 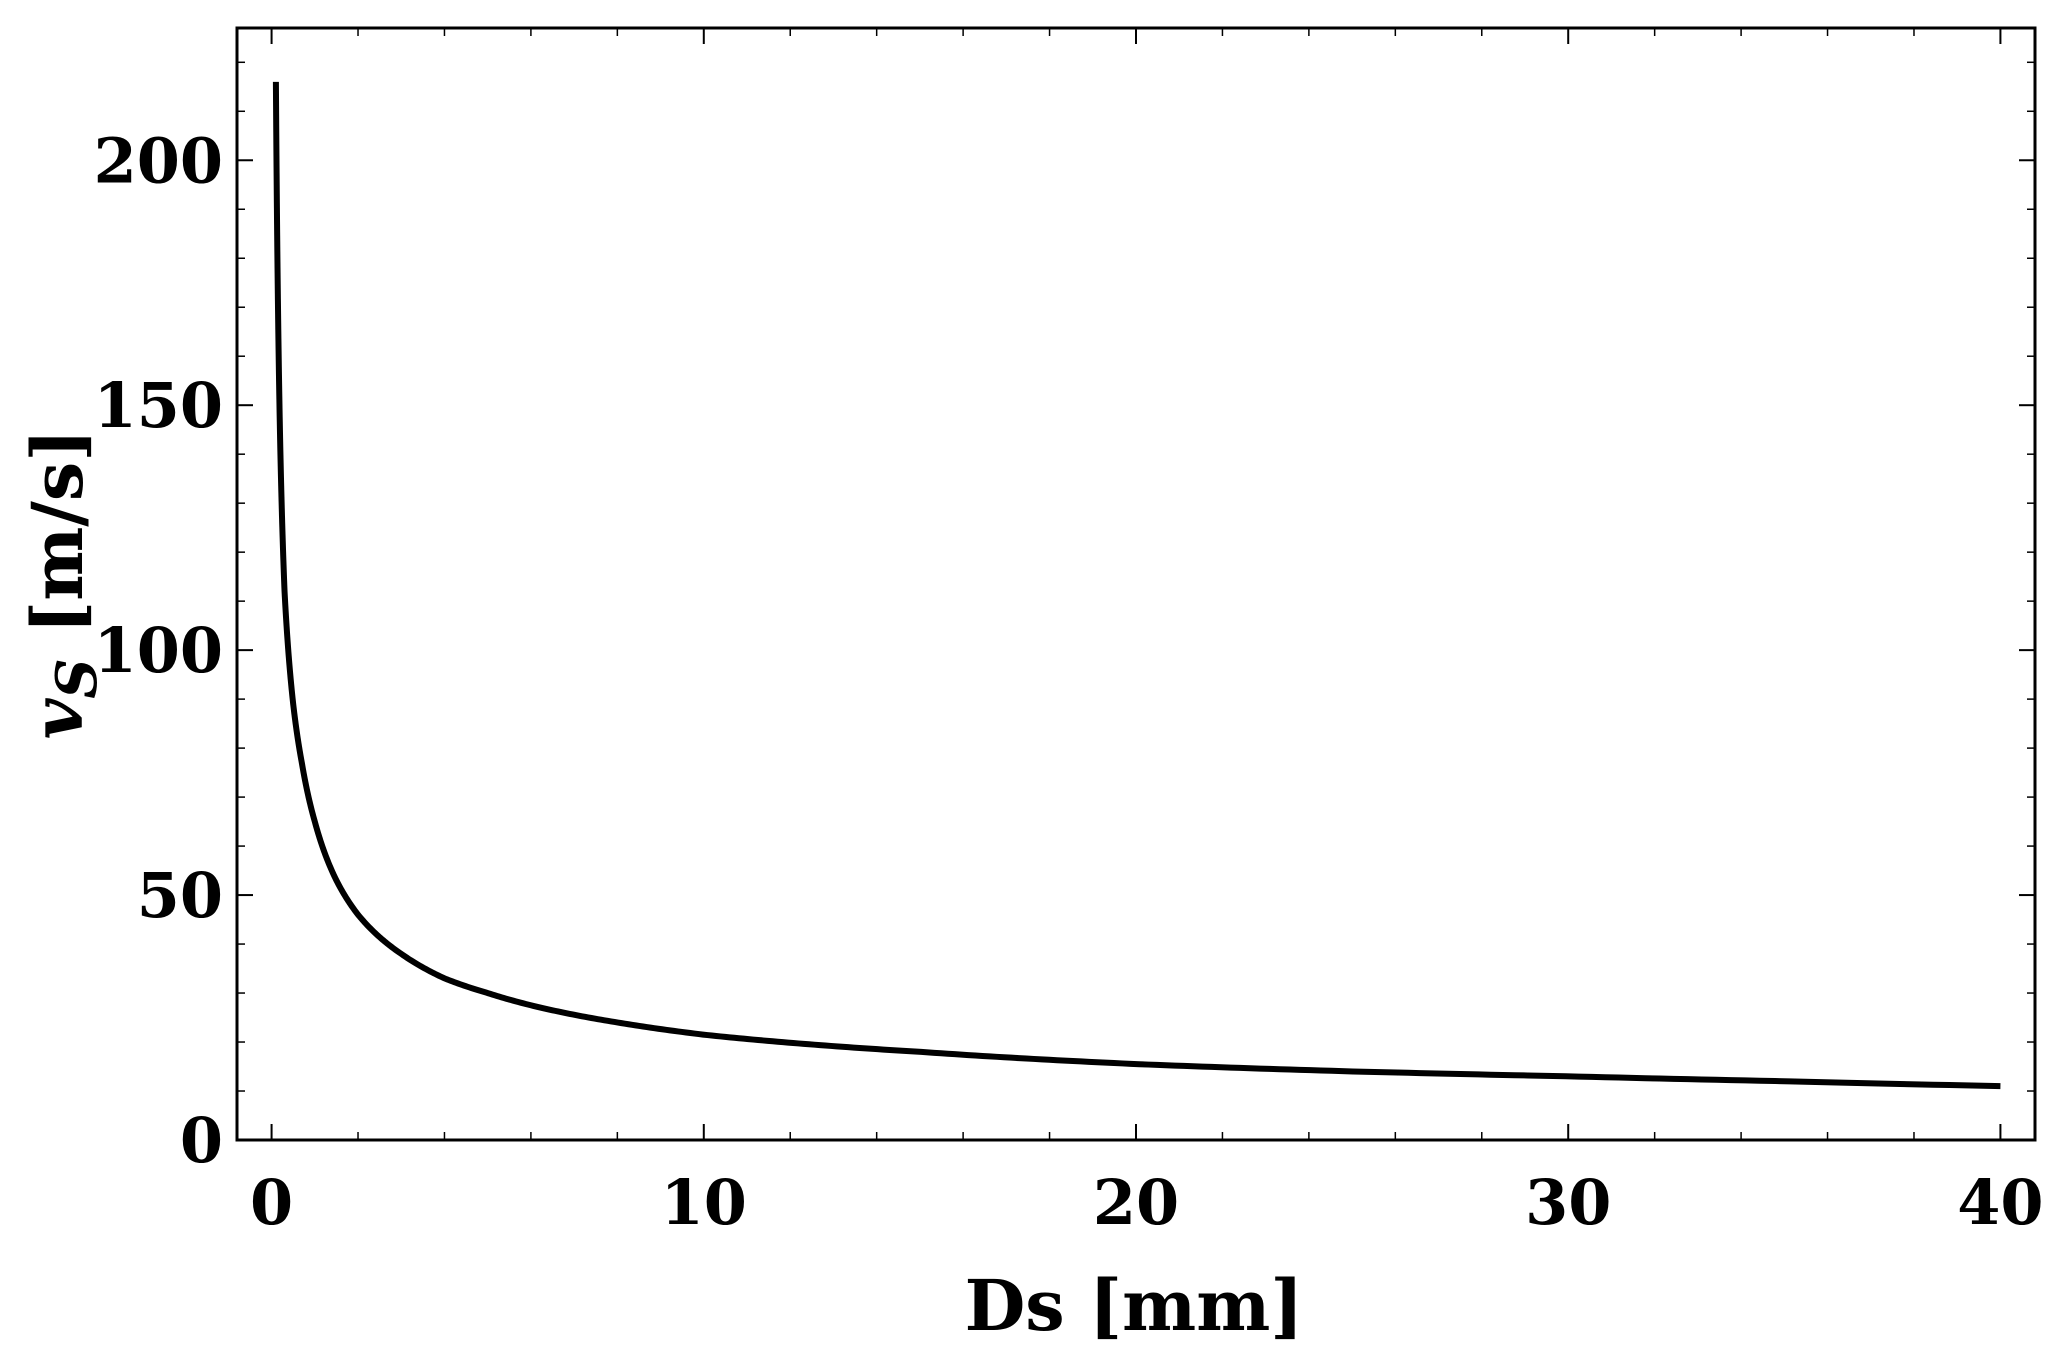 What do you see at coordinates (158, 650) in the screenshot?
I see `y-tick-label: 100` at bounding box center [158, 650].